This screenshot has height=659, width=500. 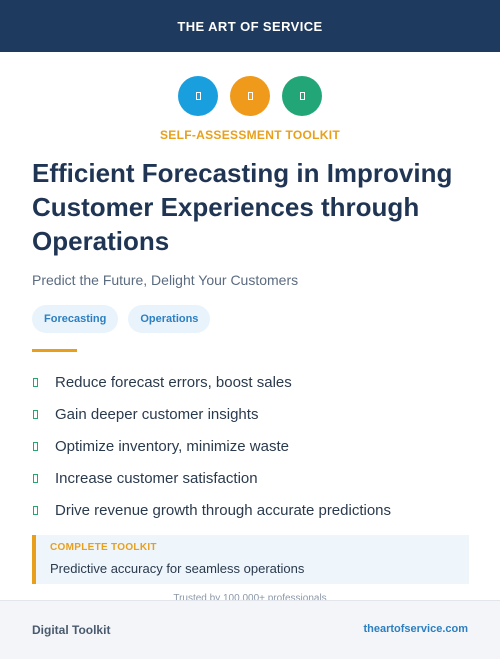 I want to click on list-item: Increase customer satisfaction, so click(x=211, y=478).